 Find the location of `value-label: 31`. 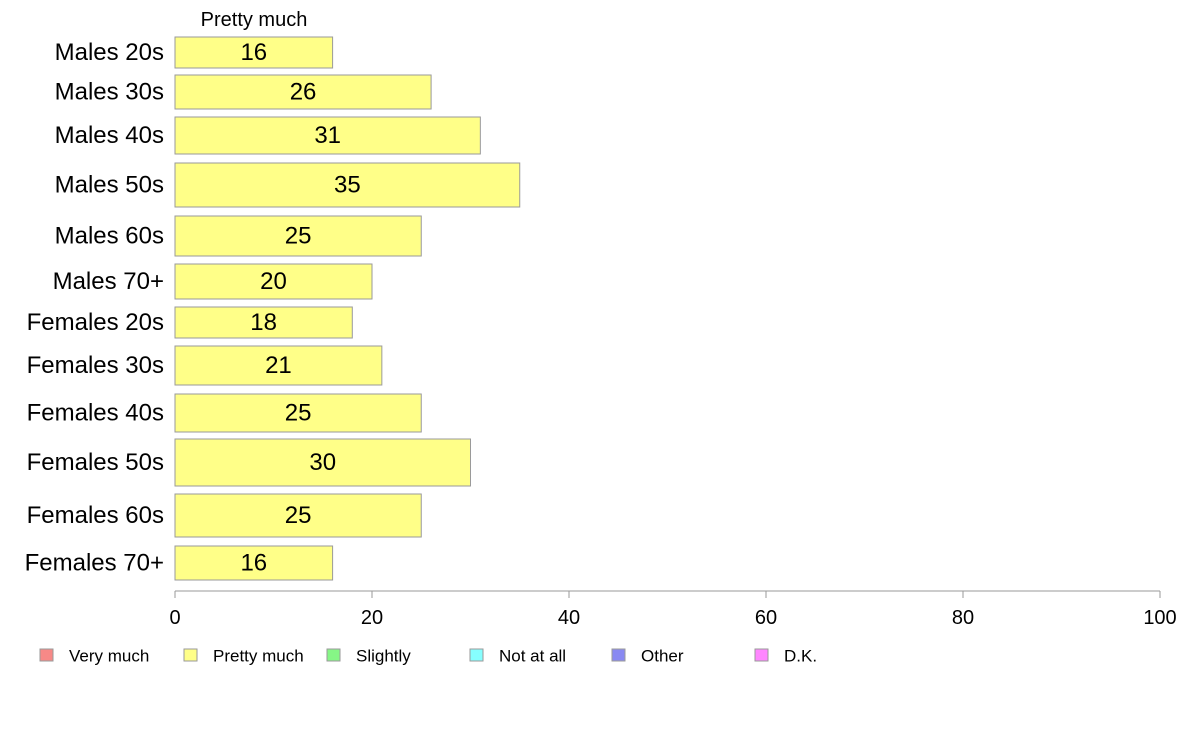

value-label: 31 is located at coordinates (327, 135).